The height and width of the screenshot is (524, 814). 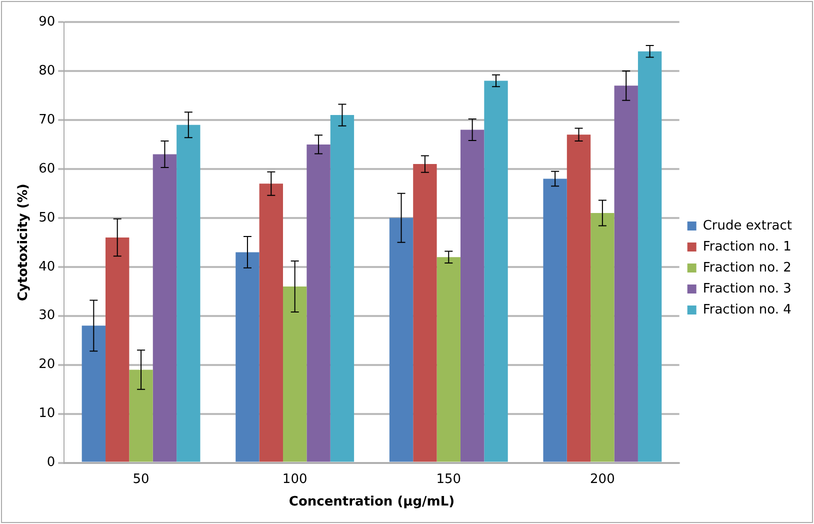 I want to click on y-tick-label: 0, so click(x=51, y=462).